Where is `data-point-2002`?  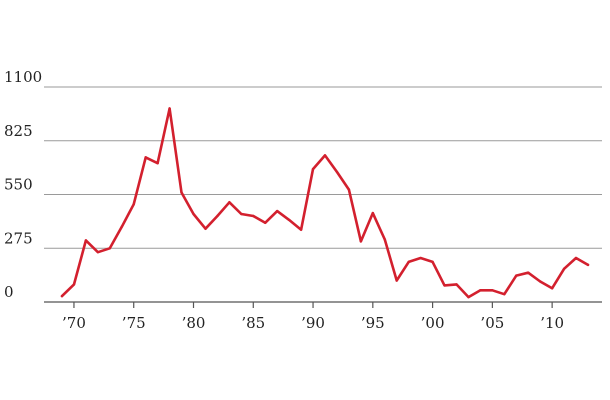
data-point-2002 is located at coordinates (456, 284).